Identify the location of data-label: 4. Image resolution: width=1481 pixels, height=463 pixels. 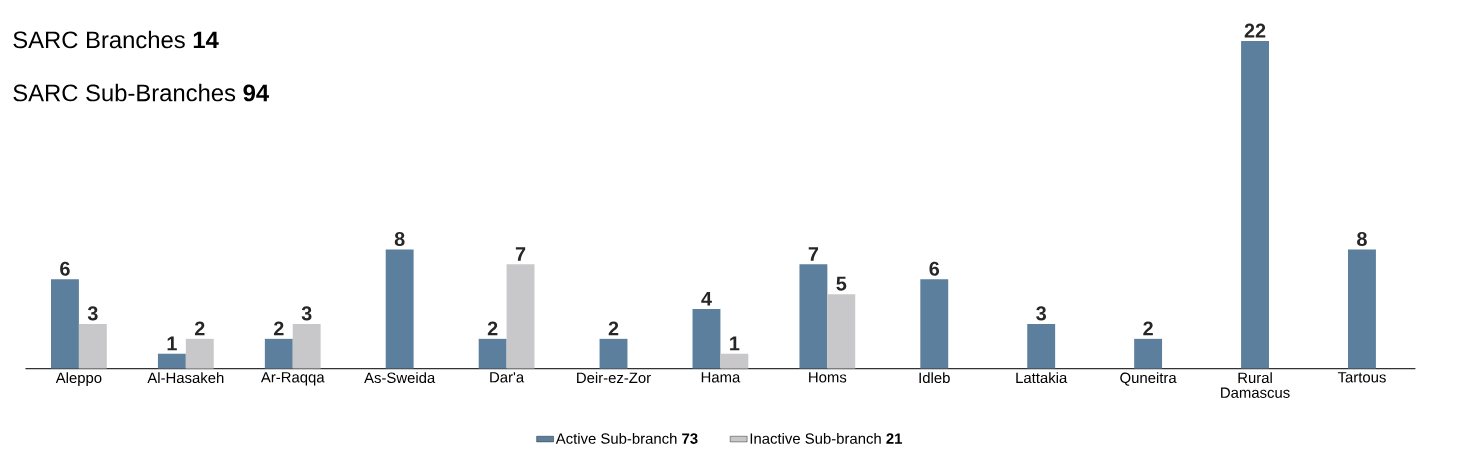
(706, 298).